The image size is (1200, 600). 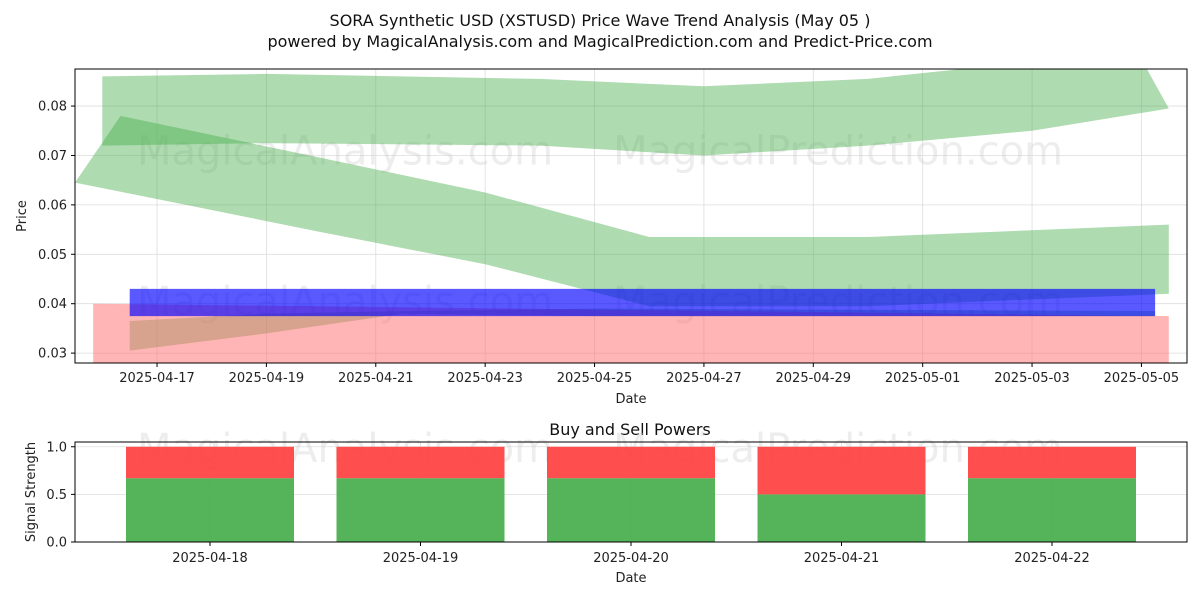 I want to click on bar-x-tick-label: 2025-04-18, so click(x=210, y=558).